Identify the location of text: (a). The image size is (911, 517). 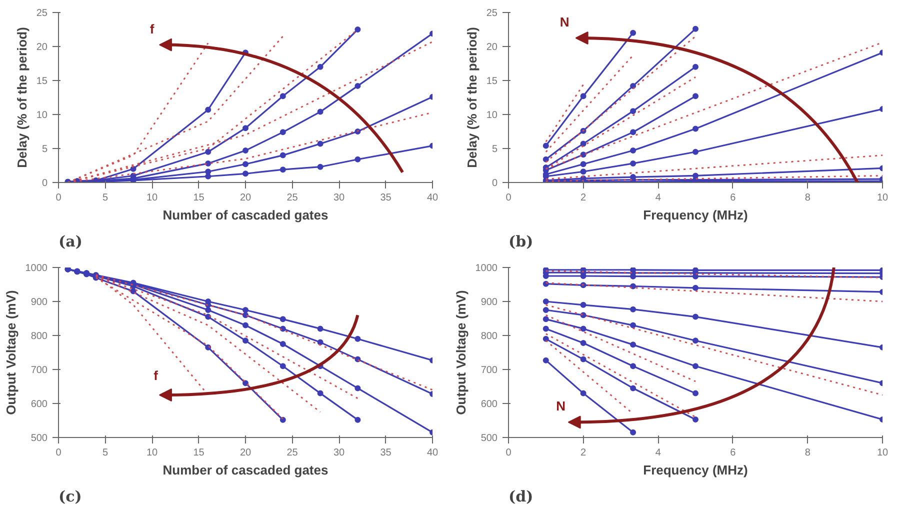
(70, 241).